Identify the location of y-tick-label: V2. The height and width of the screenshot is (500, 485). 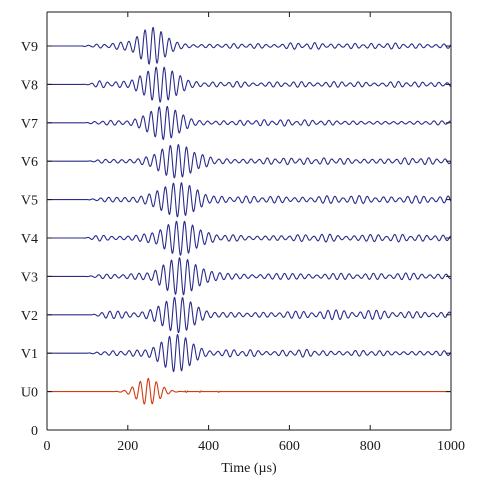
(29, 316).